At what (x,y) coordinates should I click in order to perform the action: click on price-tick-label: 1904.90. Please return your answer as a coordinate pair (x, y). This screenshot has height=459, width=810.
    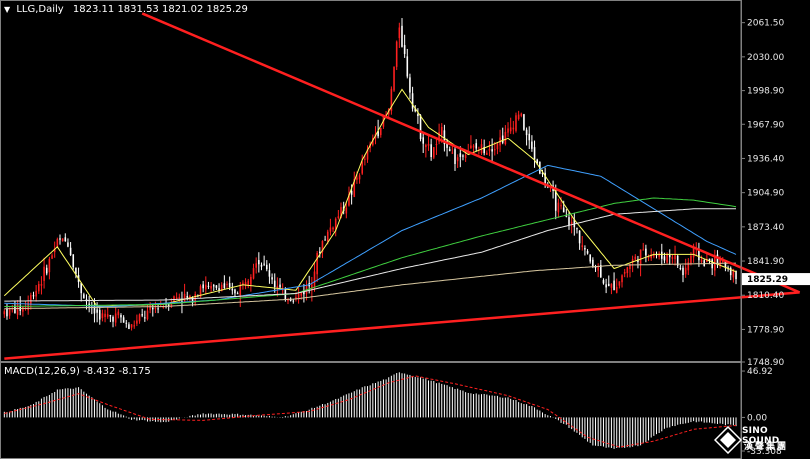
    Looking at the image, I should click on (765, 194).